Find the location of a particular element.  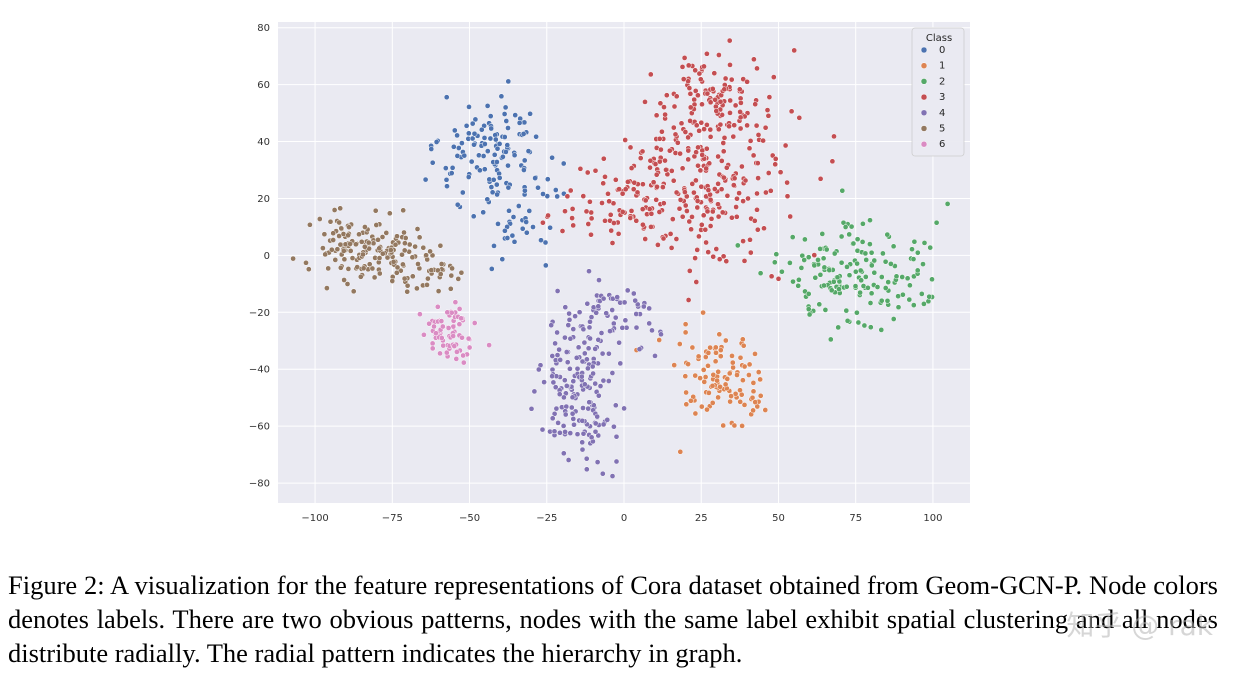

y-tick-label: 20 is located at coordinates (263, 199).